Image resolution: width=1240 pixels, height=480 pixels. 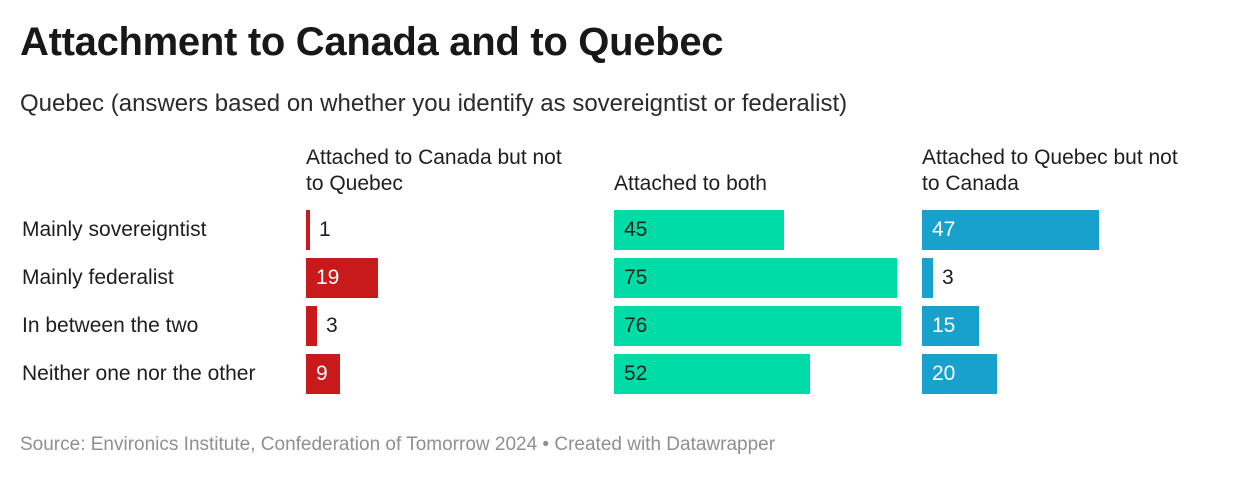 What do you see at coordinates (139, 373) in the screenshot?
I see `row-label-neither-one-nor-the-other: Neither one nor the other` at bounding box center [139, 373].